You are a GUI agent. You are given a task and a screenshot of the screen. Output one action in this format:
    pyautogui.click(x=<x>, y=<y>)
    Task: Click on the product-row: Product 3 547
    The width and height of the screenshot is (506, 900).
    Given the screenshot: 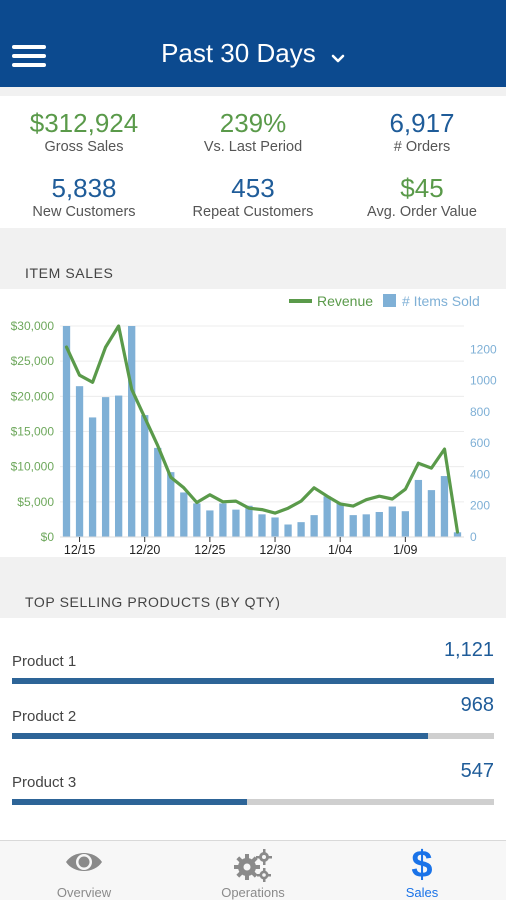 What is the action you would take?
    pyautogui.click(x=253, y=772)
    